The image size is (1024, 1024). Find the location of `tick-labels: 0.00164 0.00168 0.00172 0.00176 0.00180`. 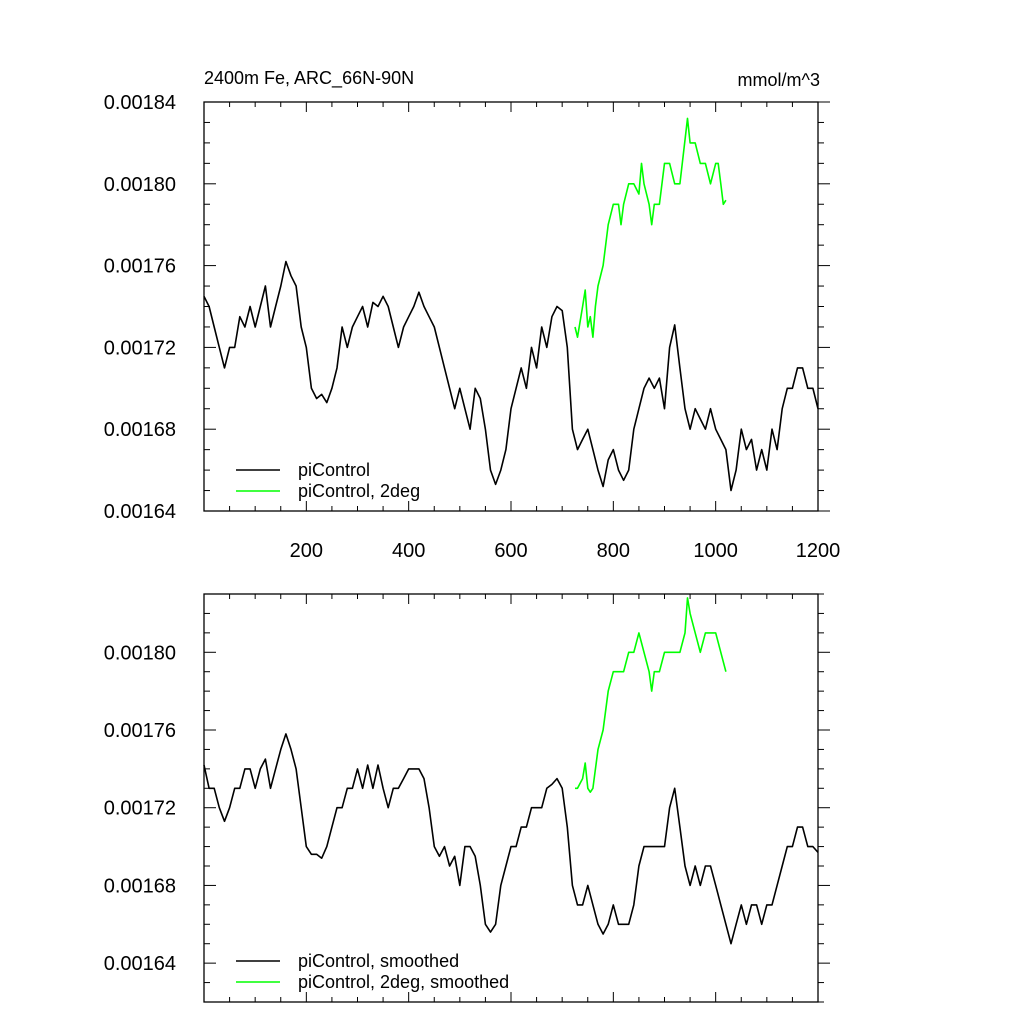

tick-labels: 0.00164 0.00168 0.00172 0.00176 0.00180 is located at coordinates (140, 808).